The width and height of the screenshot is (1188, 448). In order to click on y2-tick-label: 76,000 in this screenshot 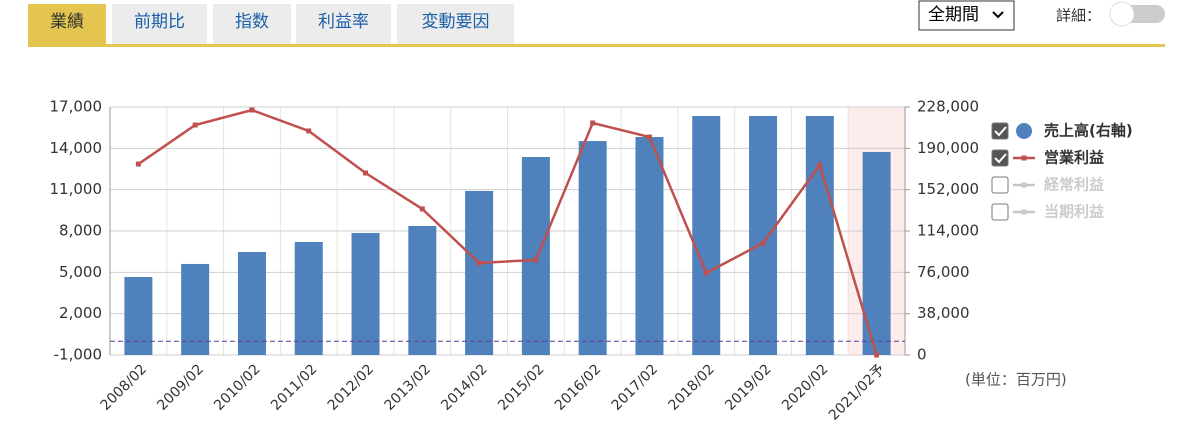, I will do `click(943, 272)`.